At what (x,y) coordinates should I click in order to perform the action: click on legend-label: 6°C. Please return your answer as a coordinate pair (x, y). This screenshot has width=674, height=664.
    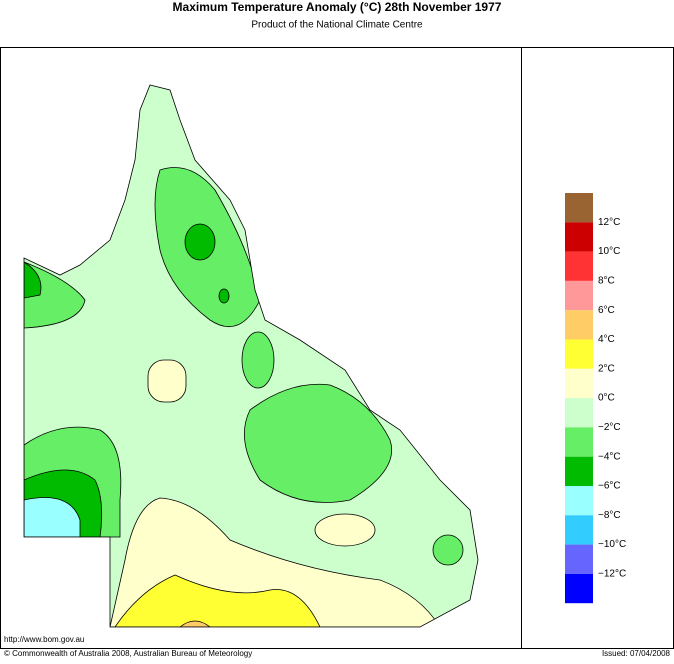
    Looking at the image, I should click on (606, 310).